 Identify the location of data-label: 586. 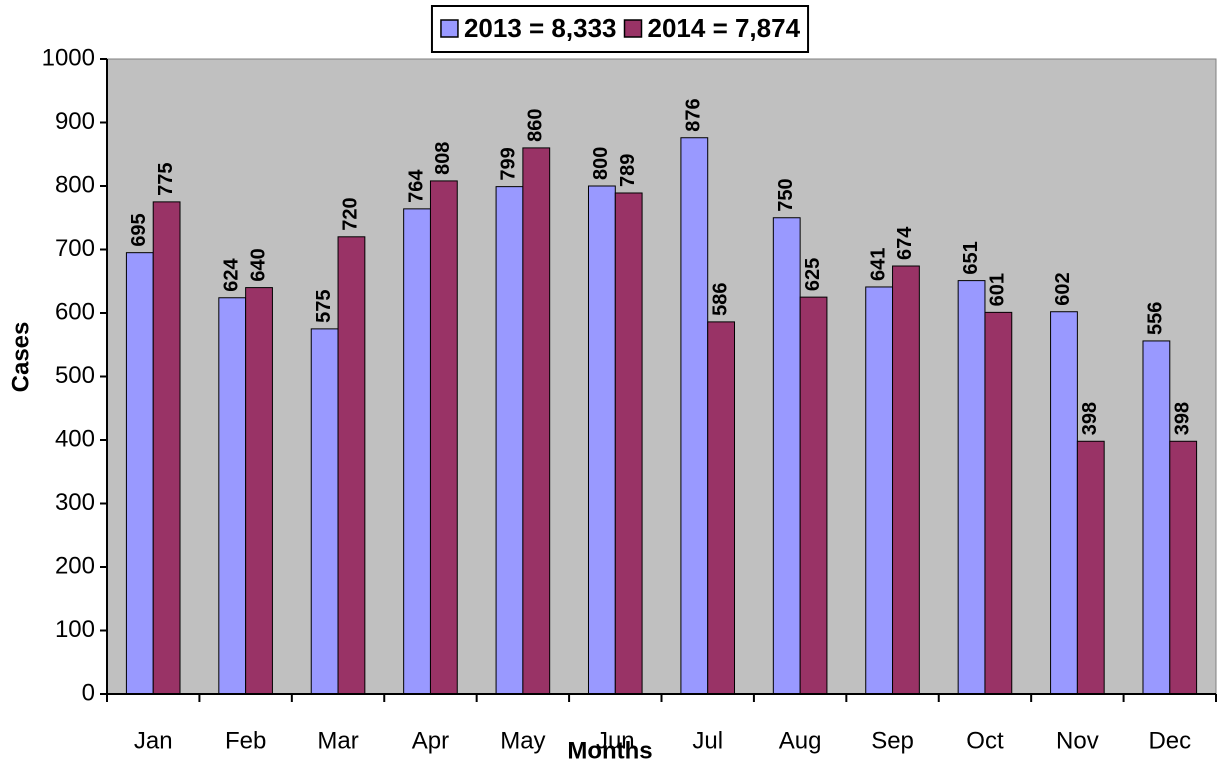
(720, 299).